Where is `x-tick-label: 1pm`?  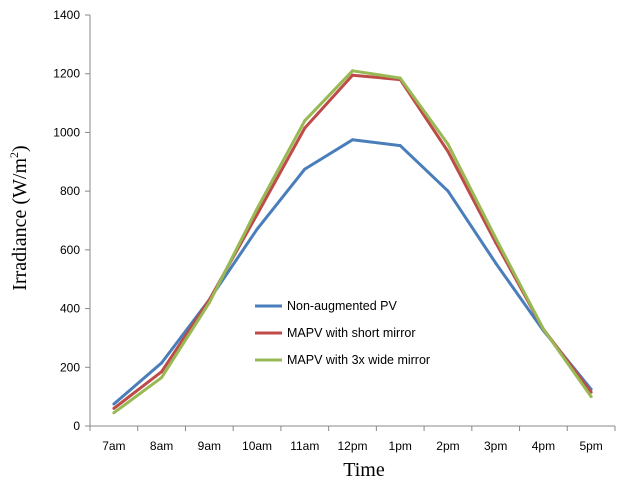
x-tick-label: 1pm is located at coordinates (400, 446).